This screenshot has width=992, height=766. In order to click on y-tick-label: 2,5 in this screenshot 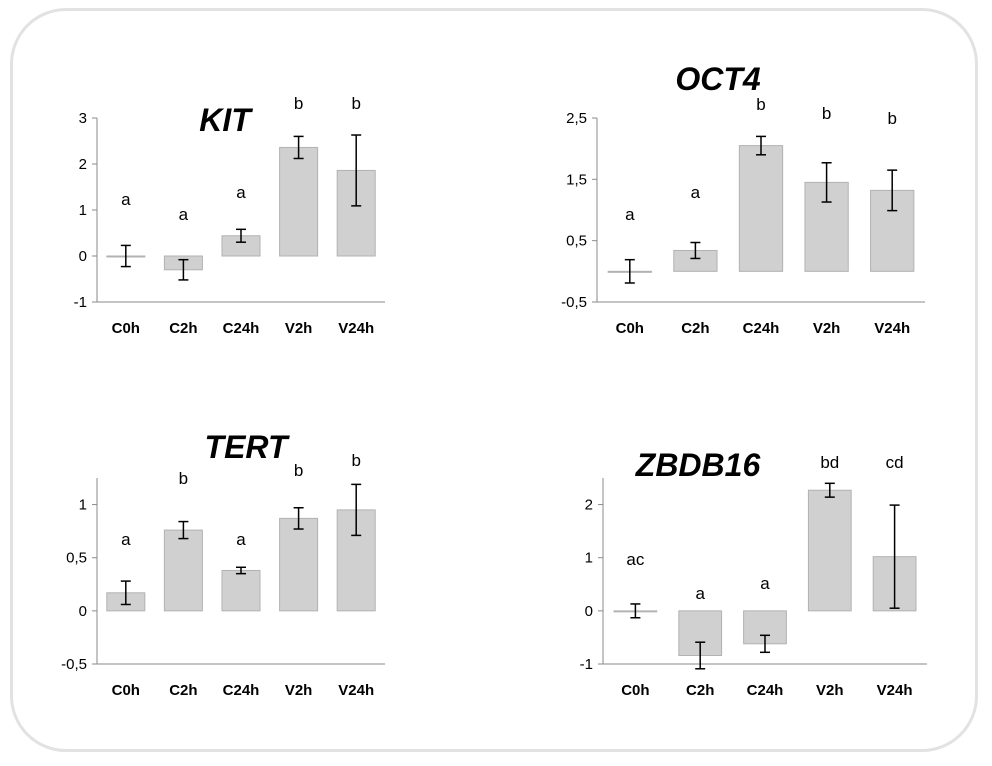, I will do `click(576, 118)`.